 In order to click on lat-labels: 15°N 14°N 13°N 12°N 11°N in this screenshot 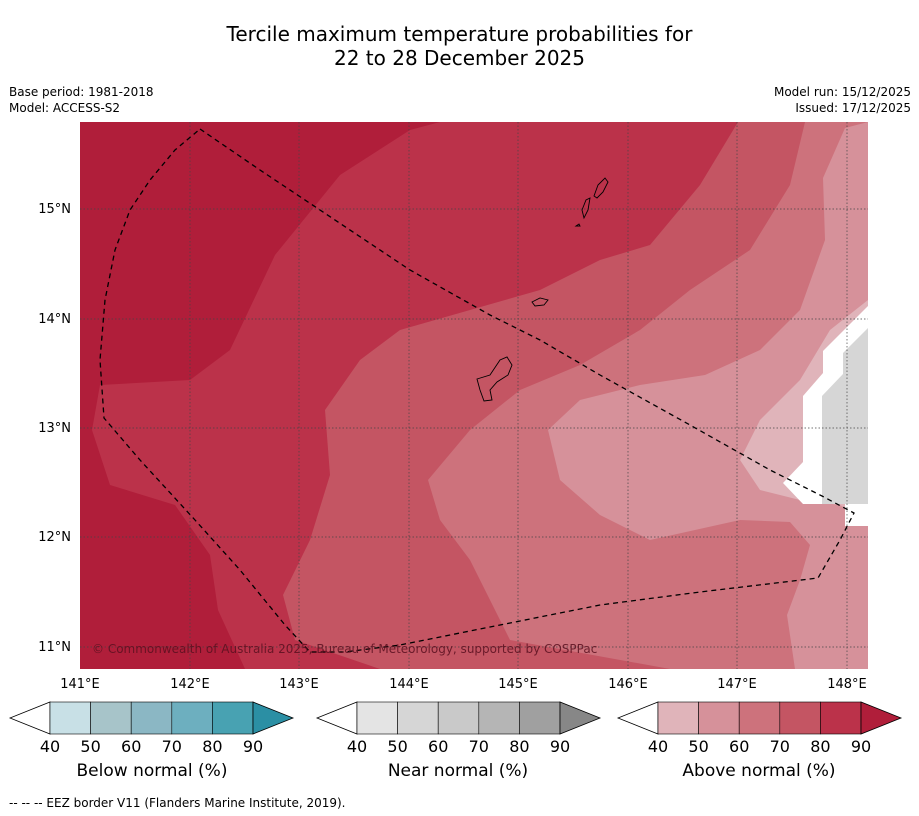, I will do `click(54, 428)`.